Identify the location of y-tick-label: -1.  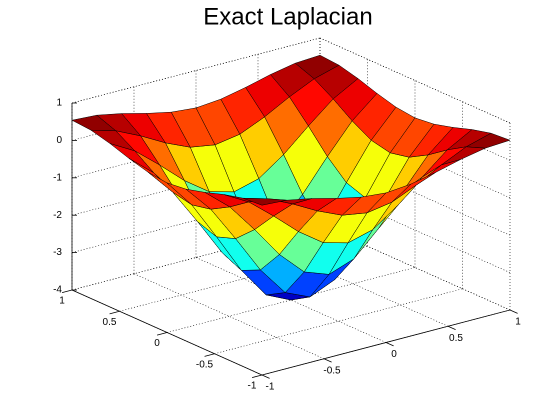
(252, 386).